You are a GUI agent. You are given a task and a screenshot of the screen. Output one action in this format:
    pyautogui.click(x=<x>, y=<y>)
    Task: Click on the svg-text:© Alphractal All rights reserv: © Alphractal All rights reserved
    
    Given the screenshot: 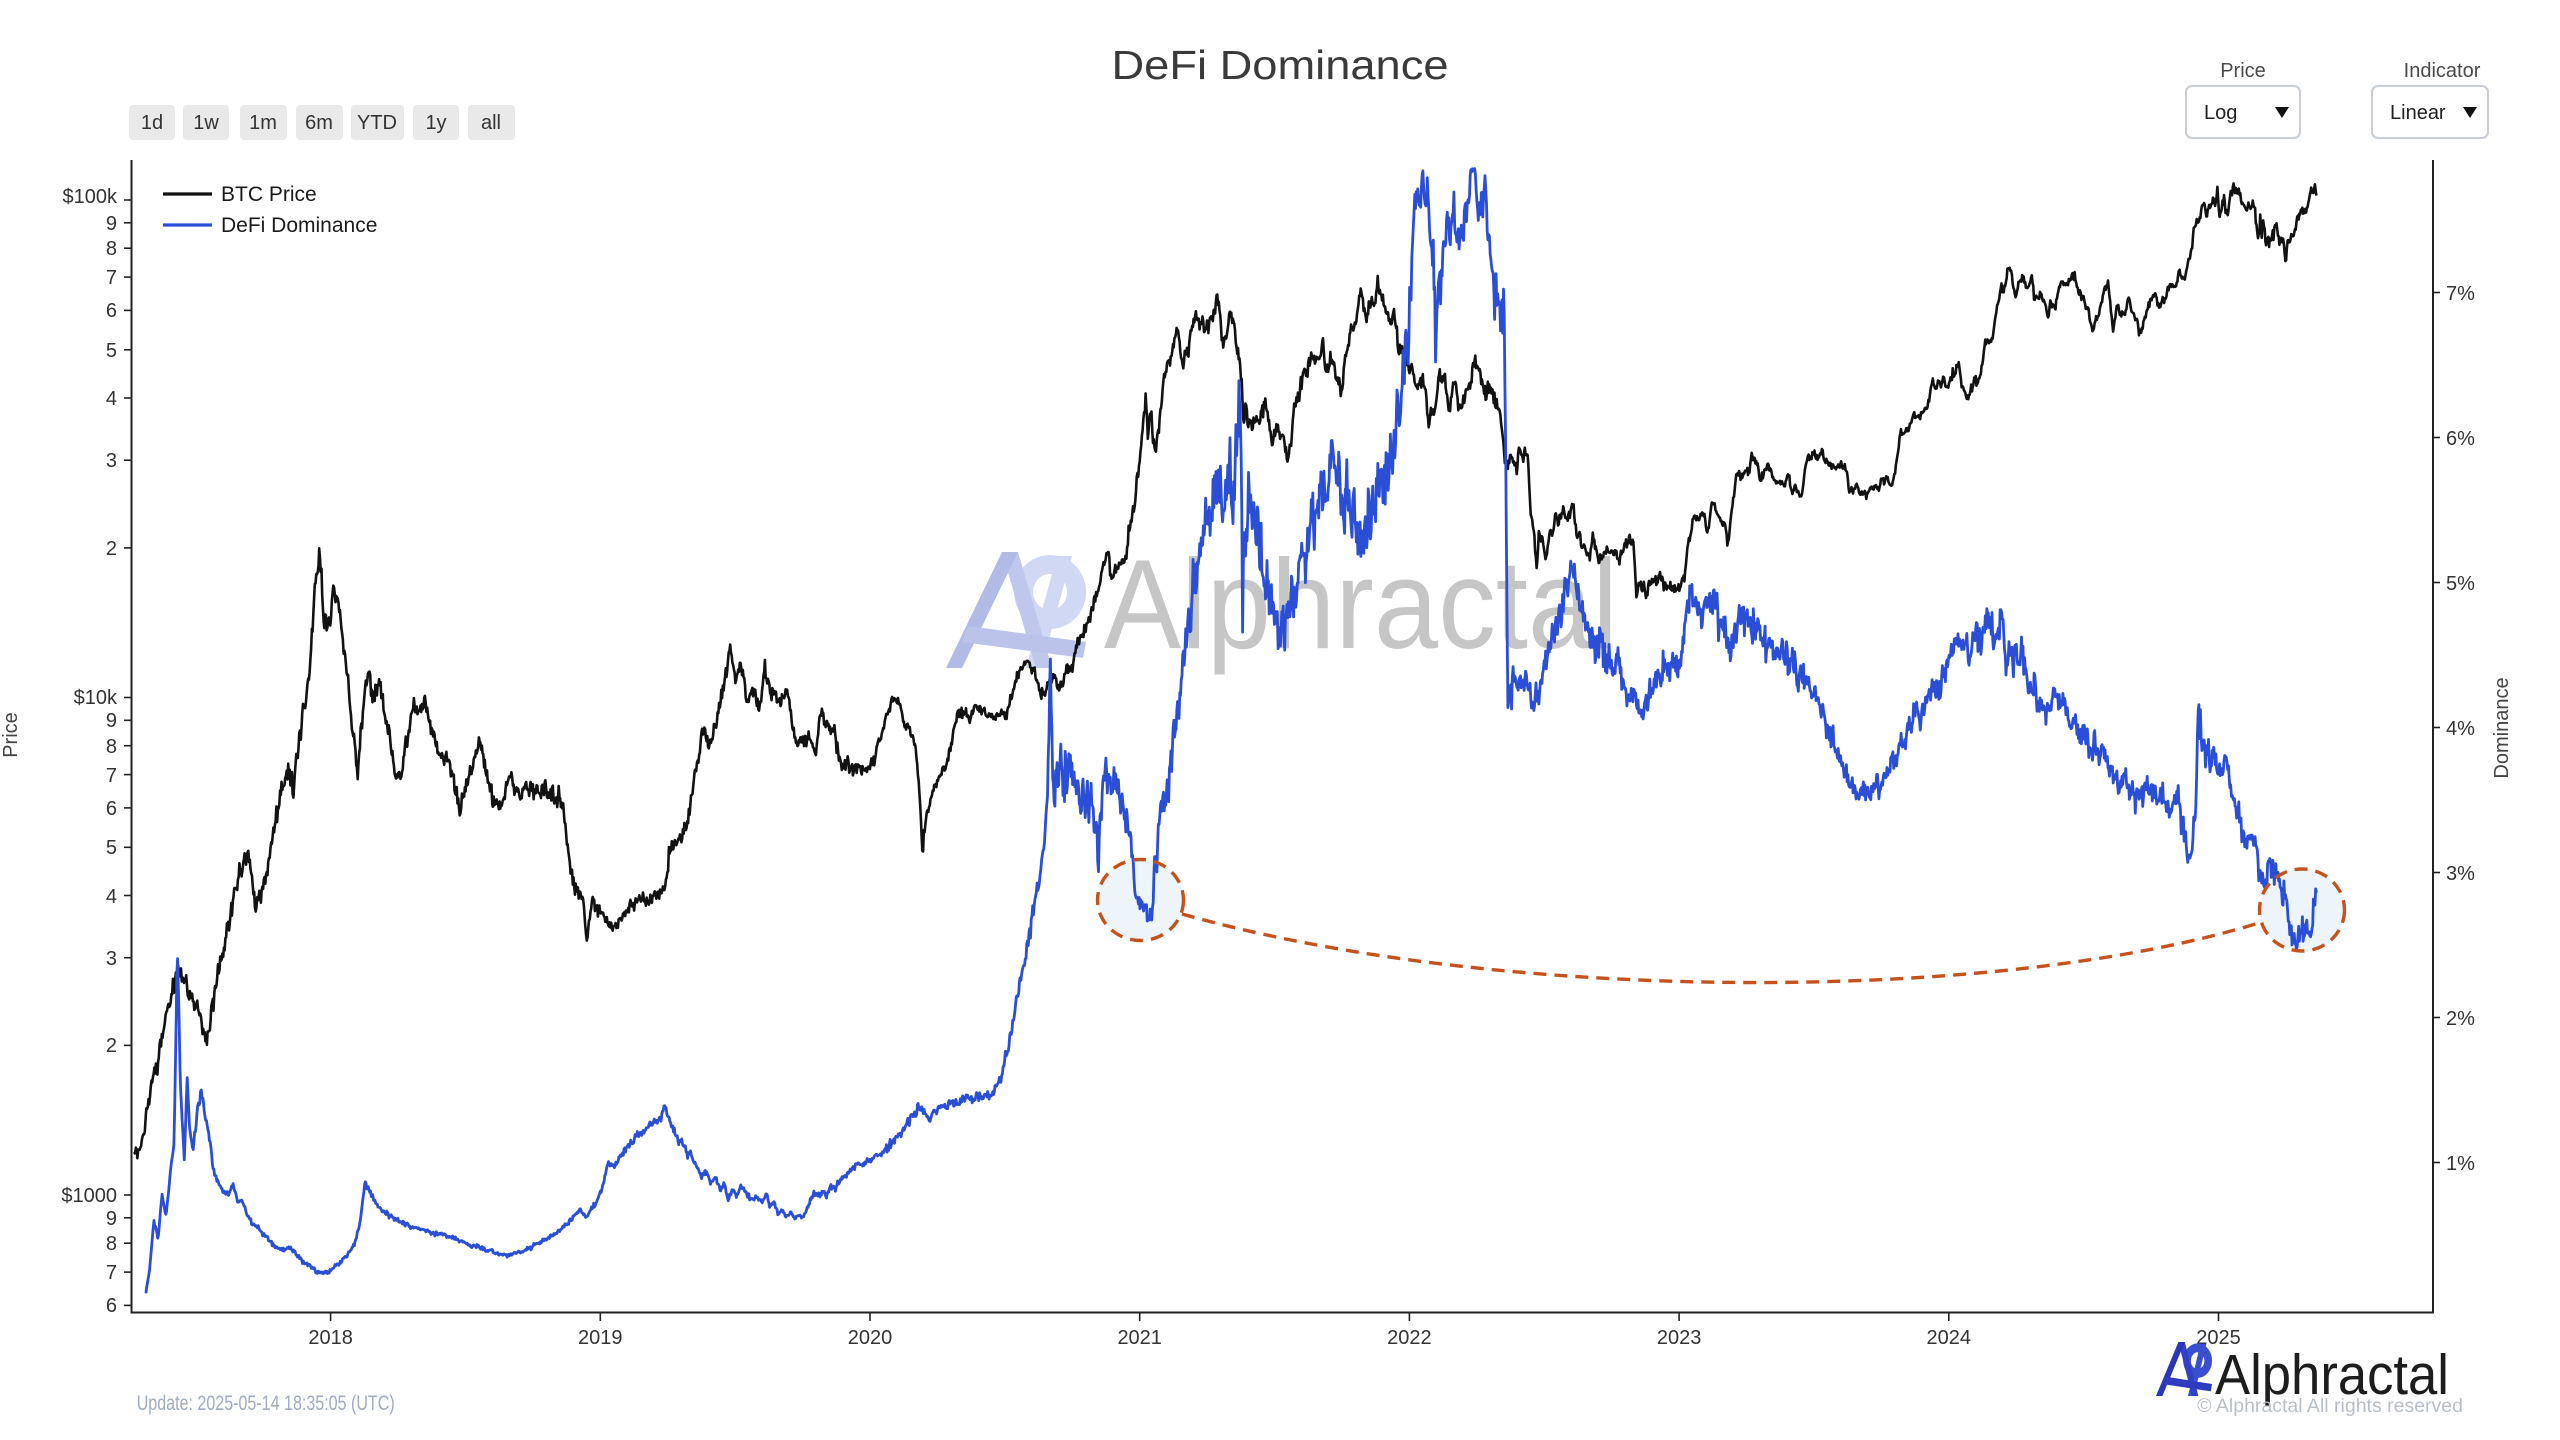 What is the action you would take?
    pyautogui.click(x=2330, y=1406)
    